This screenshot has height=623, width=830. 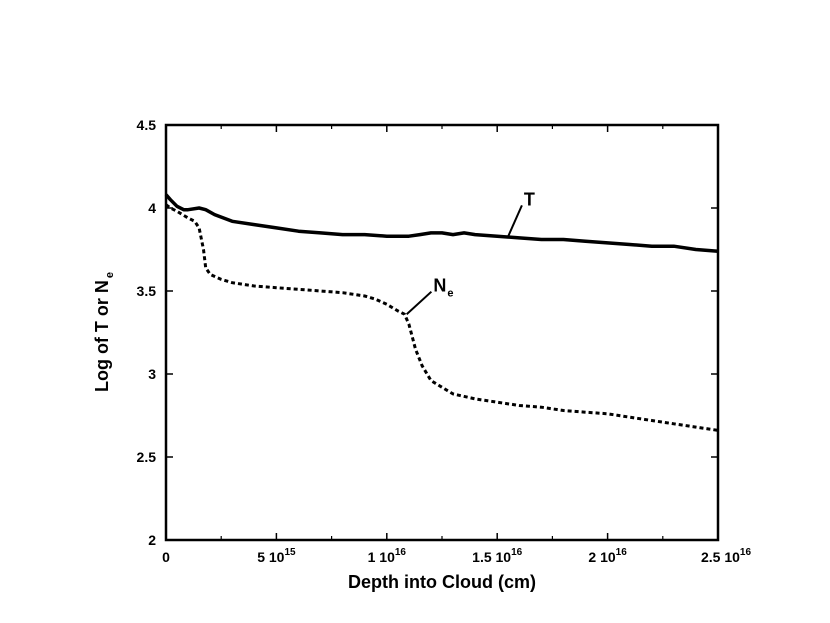 I want to click on x-tick-exponent-5: 16, so click(x=746, y=552).